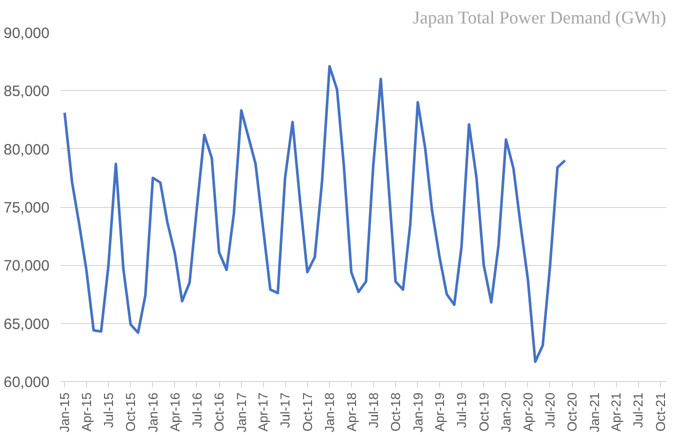 The width and height of the screenshot is (678, 435). Describe the element at coordinates (27, 91) in the screenshot. I see `y-tick-label: 85,000` at that location.